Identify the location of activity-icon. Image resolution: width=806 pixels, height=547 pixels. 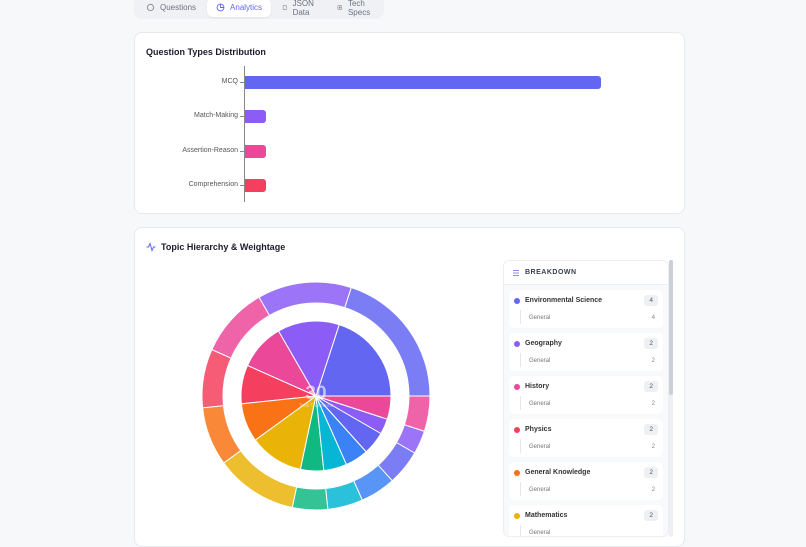
(151, 247).